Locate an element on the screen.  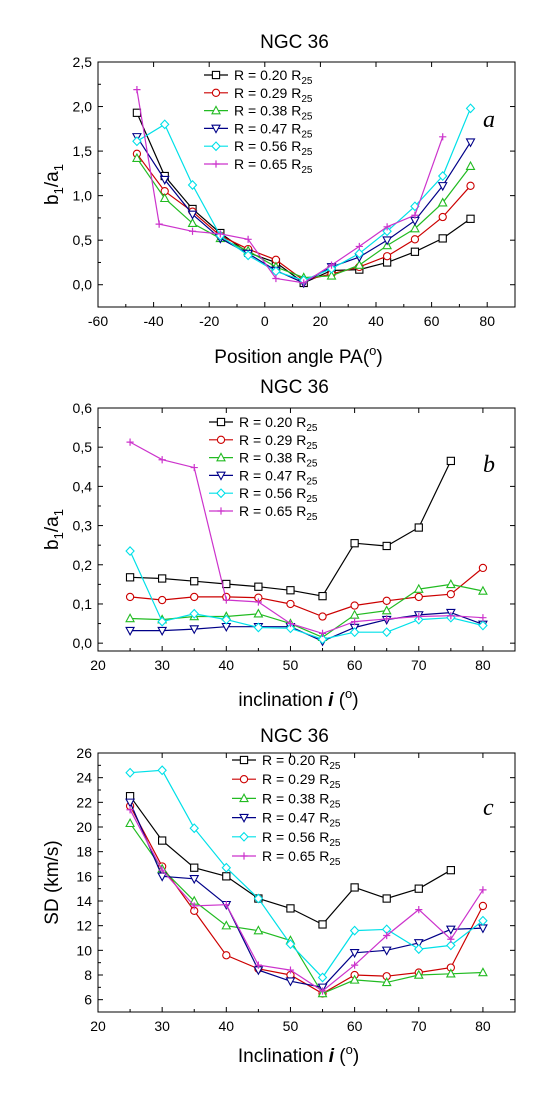
legend-entry: R = 0.29 R25 is located at coordinates (278, 442).